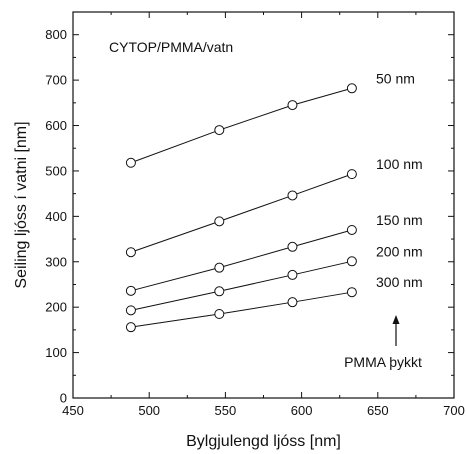 The height and width of the screenshot is (454, 466). What do you see at coordinates (399, 164) in the screenshot?
I see `series-label: 100 nm` at bounding box center [399, 164].